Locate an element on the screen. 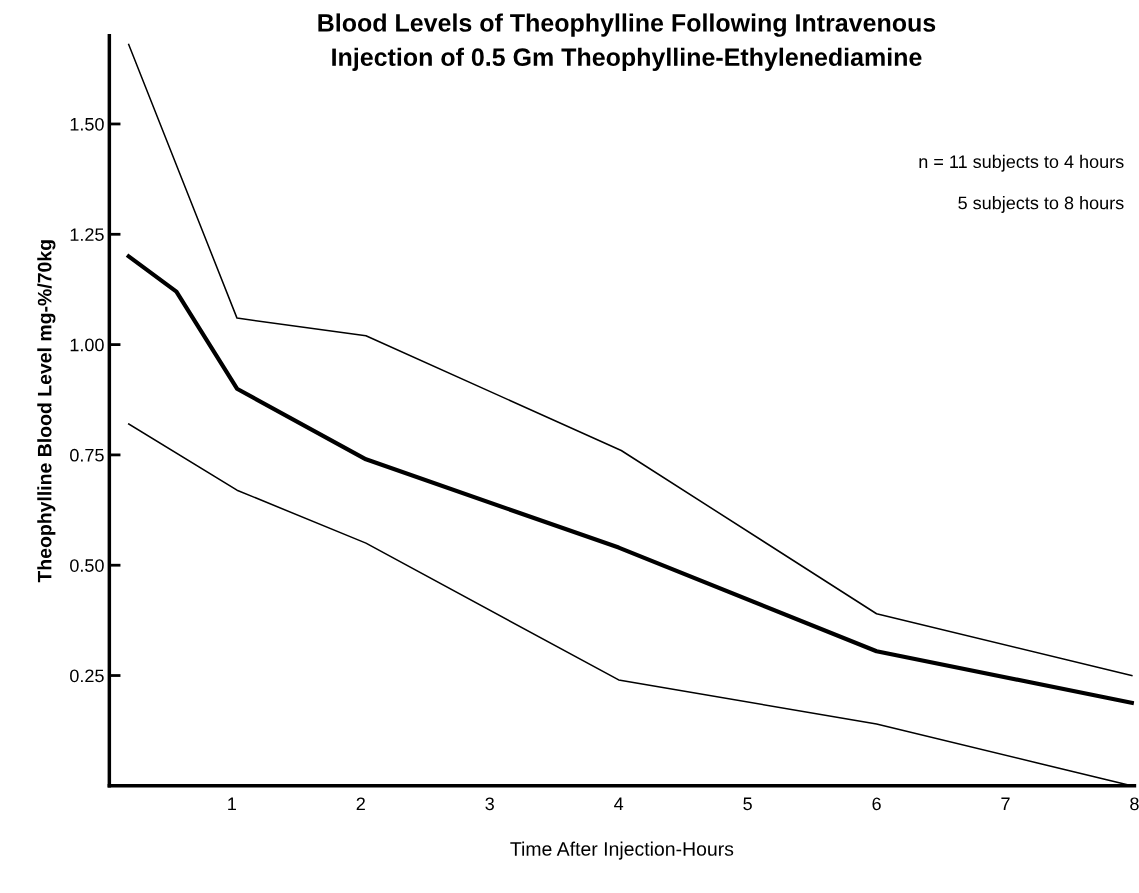 Image resolution: width=1139 pixels, height=893 pixels. annotation: 5 subjects to 8 hours is located at coordinates (1041, 204).